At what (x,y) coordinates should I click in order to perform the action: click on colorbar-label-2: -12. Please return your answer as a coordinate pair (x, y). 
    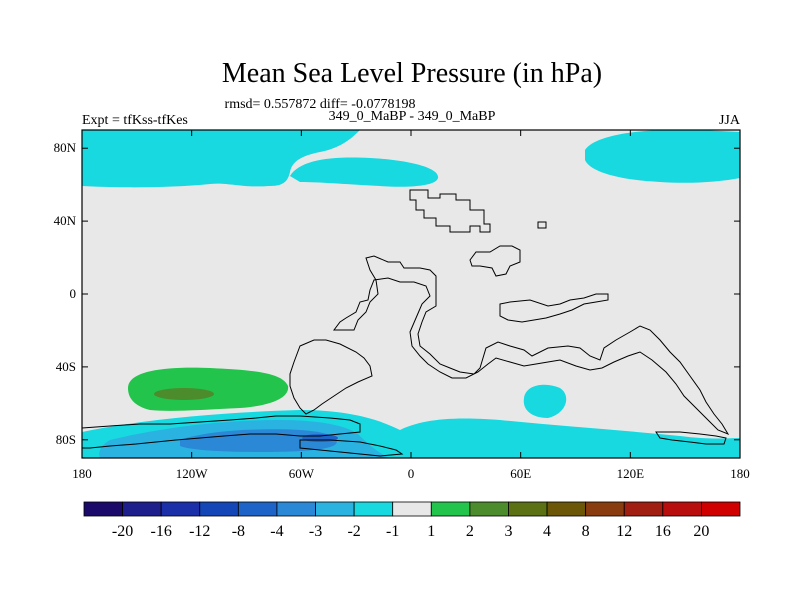
    Looking at the image, I should click on (199, 531).